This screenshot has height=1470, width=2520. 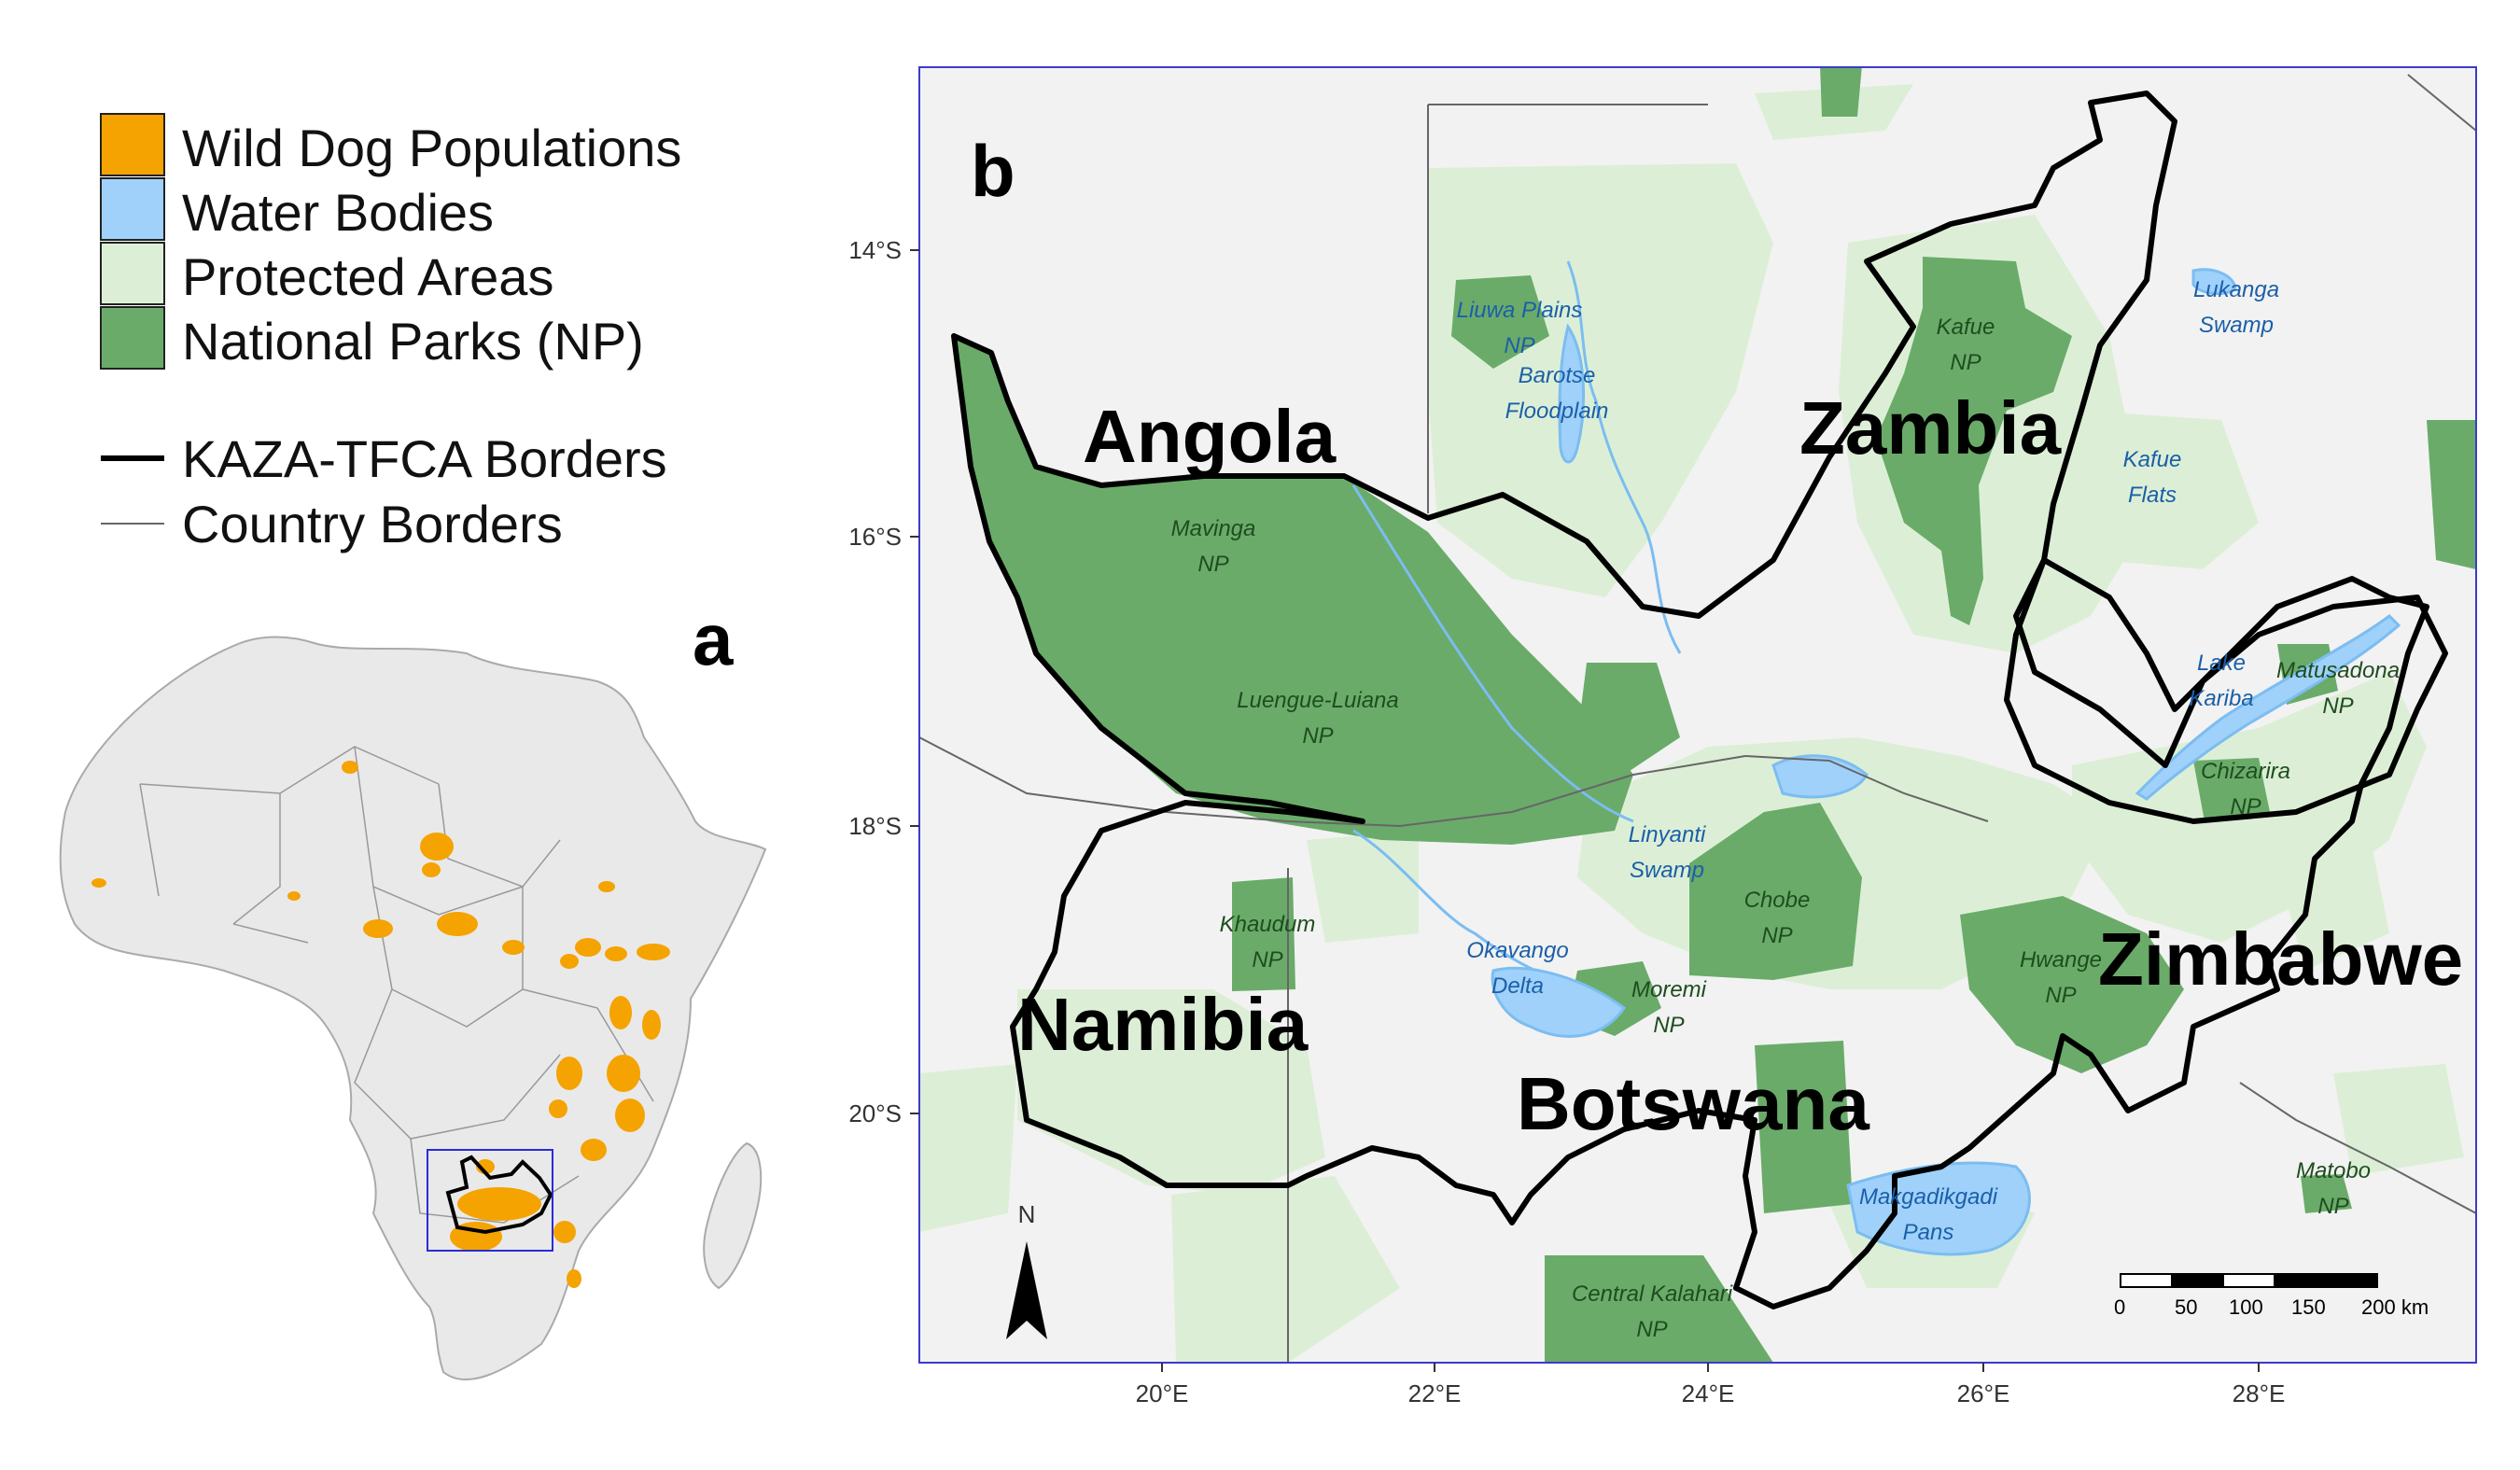 What do you see at coordinates (372, 524) in the screenshot?
I see `legend-label-country: Country Borders` at bounding box center [372, 524].